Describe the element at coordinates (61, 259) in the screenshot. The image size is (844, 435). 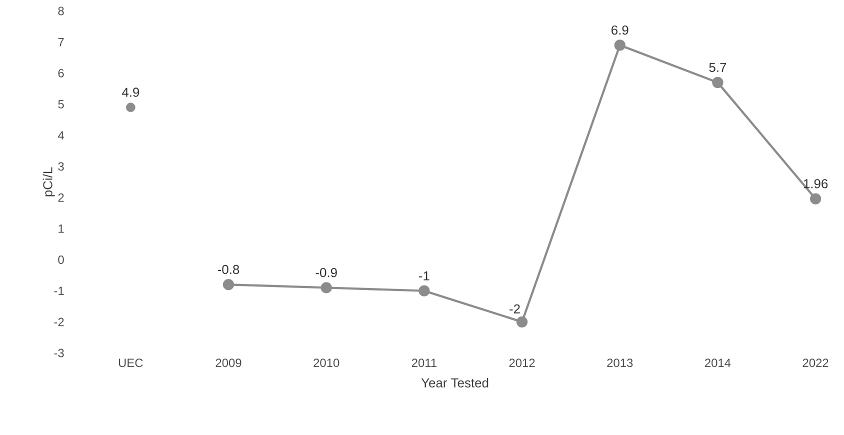
I see `y-tick-label: 0` at that location.